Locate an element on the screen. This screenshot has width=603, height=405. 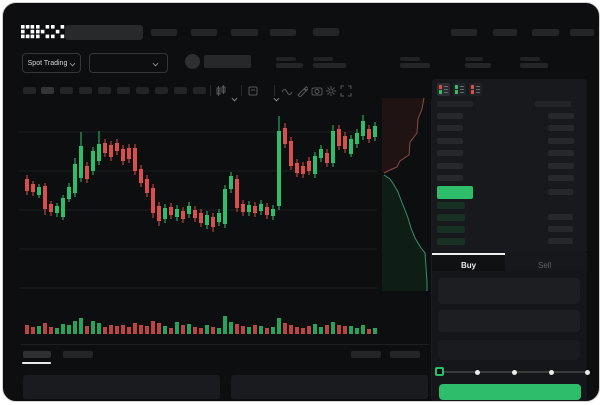
market-type-label: Spot Trading is located at coordinates (47, 63).